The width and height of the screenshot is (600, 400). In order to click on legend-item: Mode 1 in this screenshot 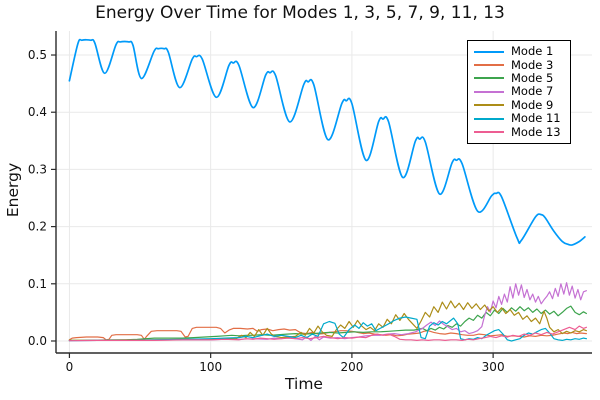, I will do `click(519, 51)`.